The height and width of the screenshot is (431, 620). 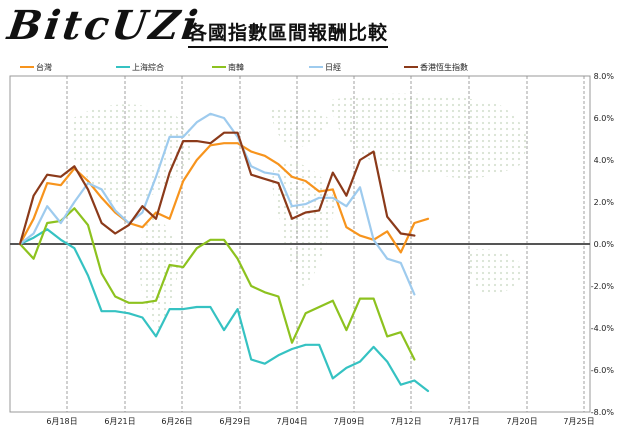 I want to click on legend-item-3: 日經, so click(x=325, y=67).